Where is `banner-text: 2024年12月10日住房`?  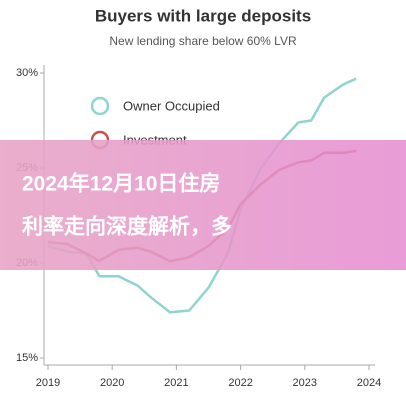
banner-text: 2024年12月10日住房 is located at coordinates (121, 184).